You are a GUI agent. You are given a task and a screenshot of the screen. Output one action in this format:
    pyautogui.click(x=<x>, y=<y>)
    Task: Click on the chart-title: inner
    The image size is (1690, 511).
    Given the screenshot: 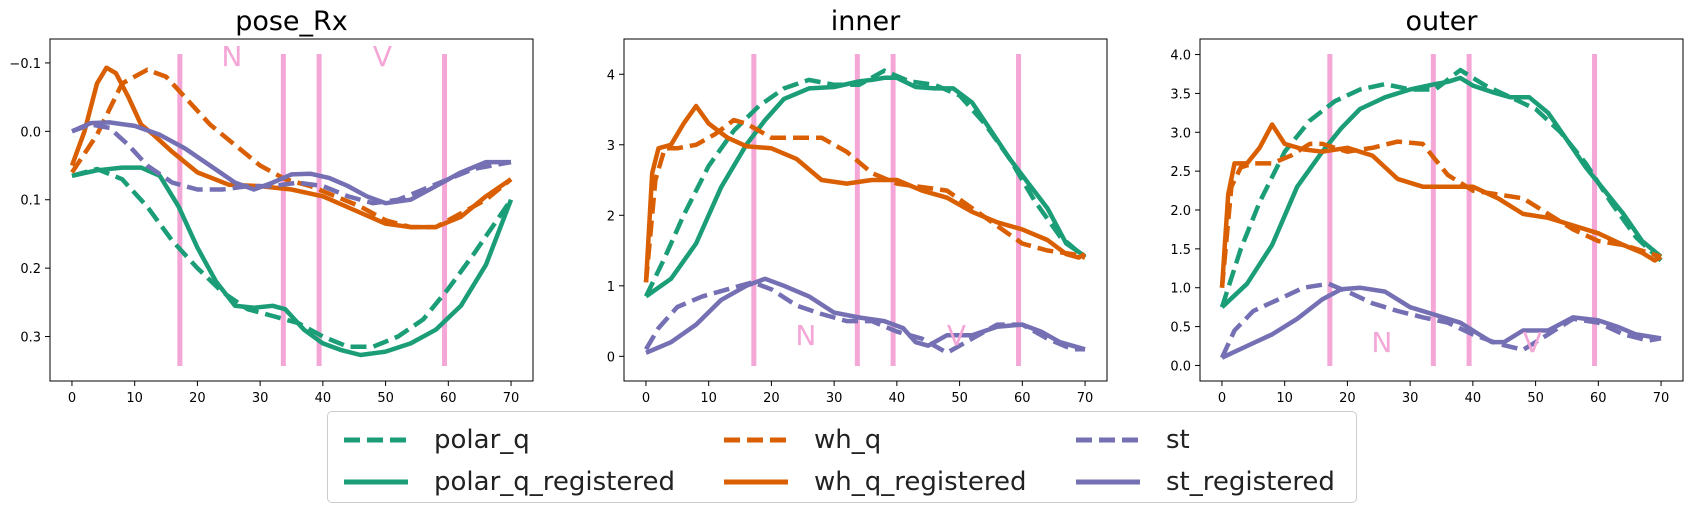 What is the action you would take?
    pyautogui.click(x=866, y=21)
    